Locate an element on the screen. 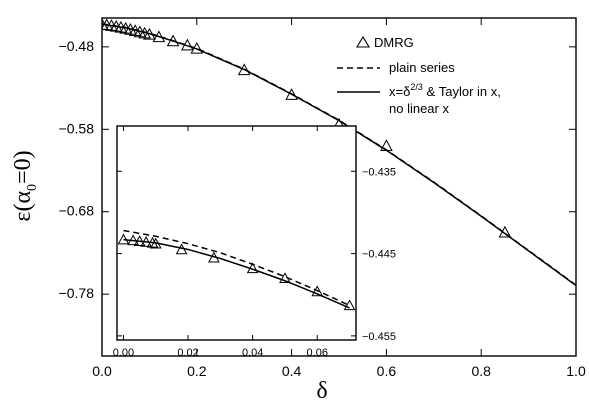 The height and width of the screenshot is (403, 589). inset-y-tick-label: −0.435 is located at coordinates (379, 172).